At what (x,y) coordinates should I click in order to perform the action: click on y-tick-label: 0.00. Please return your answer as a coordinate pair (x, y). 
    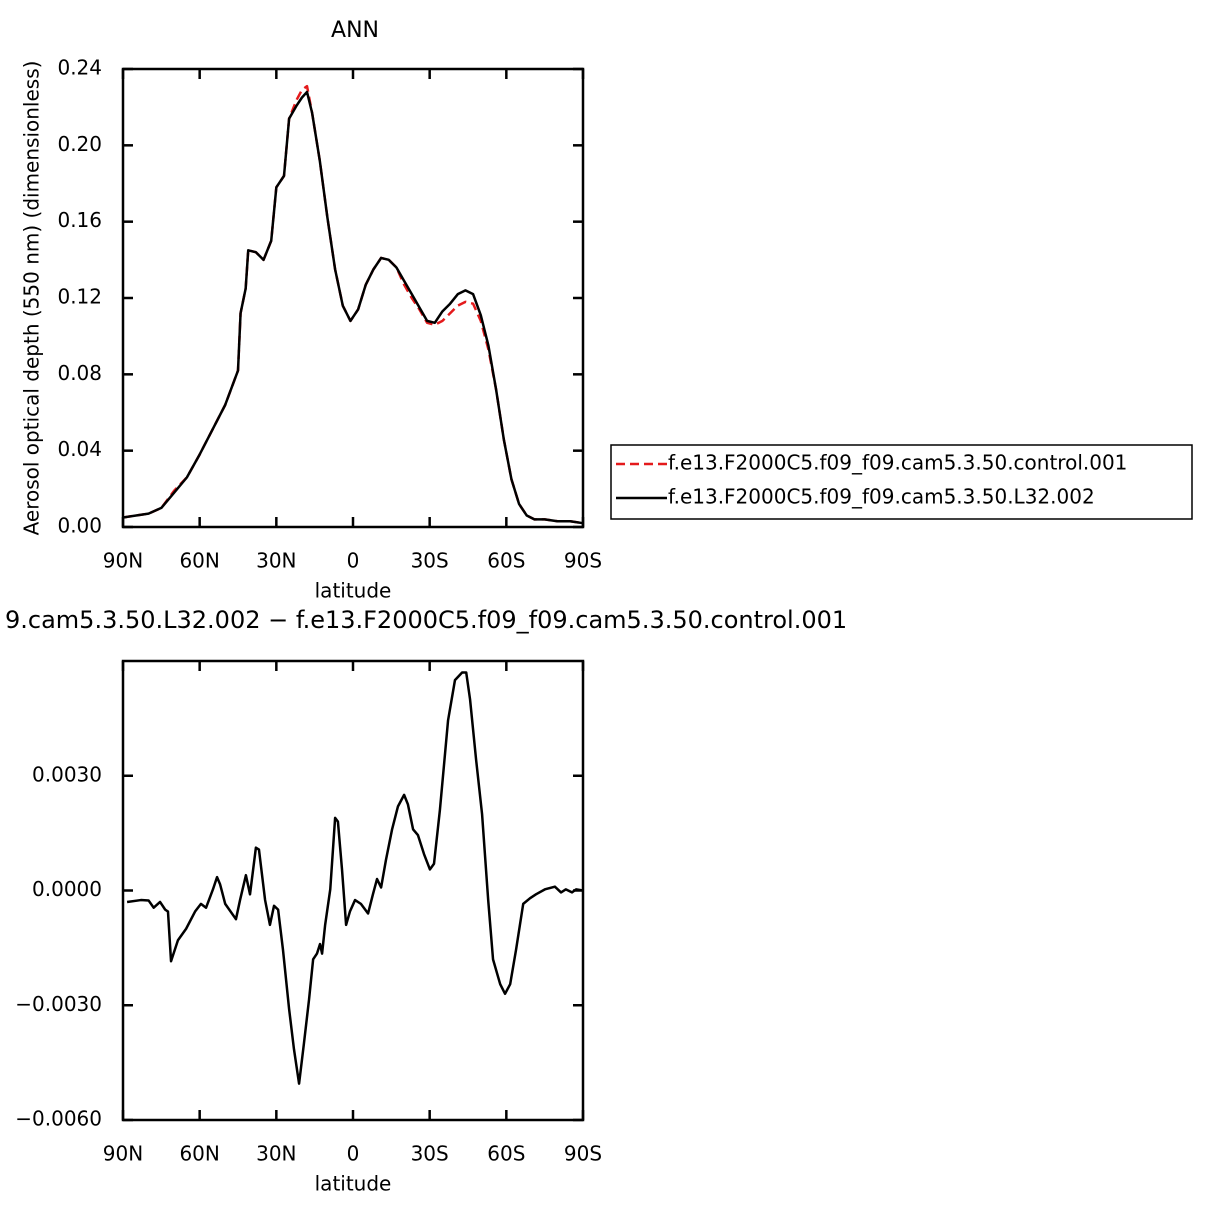
    Looking at the image, I should click on (79, 526).